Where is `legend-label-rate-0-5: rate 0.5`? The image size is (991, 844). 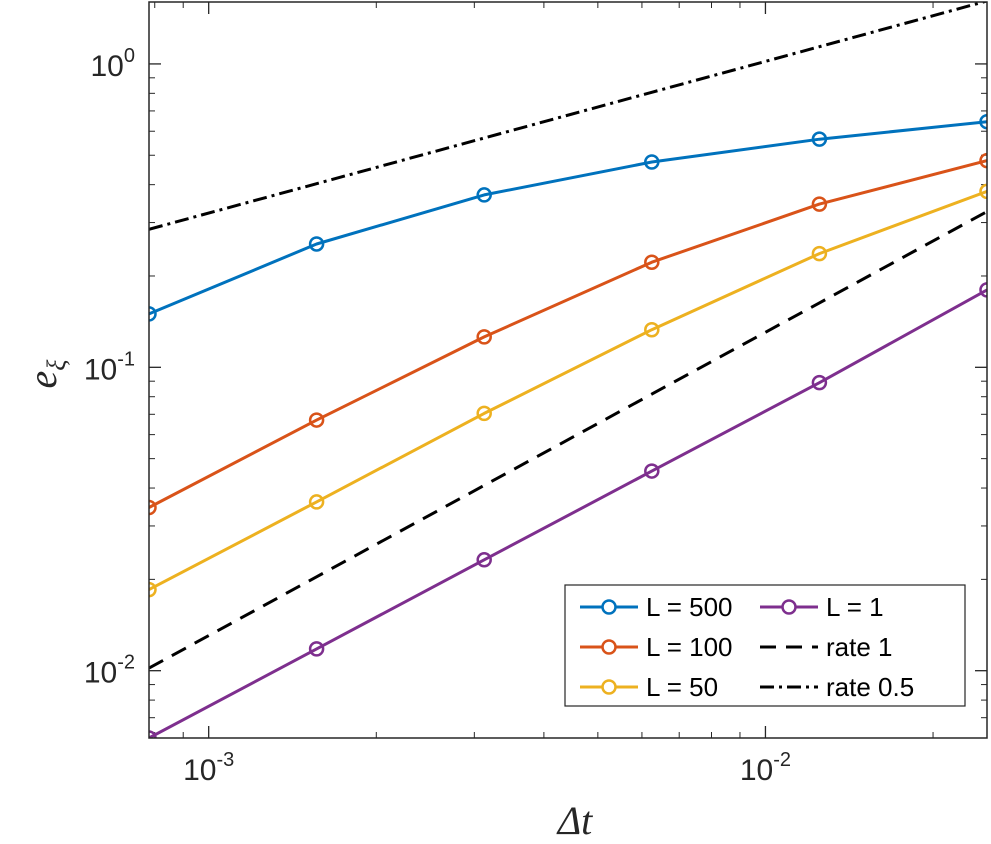
legend-label-rate-0-5: rate 0.5 is located at coordinates (870, 687).